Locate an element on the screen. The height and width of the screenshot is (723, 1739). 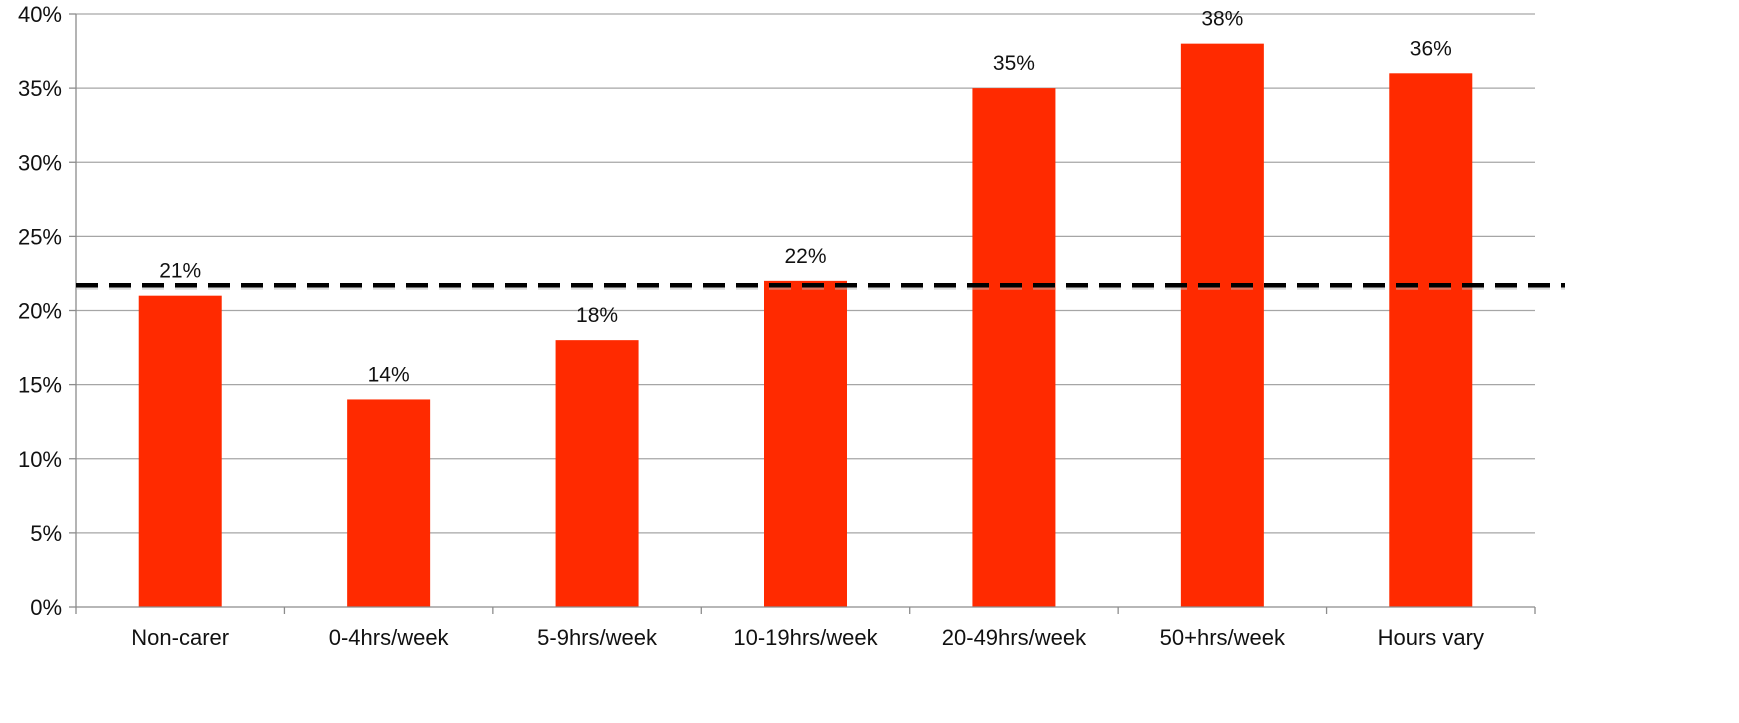
x-category-label: Hours vary is located at coordinates (1431, 637).